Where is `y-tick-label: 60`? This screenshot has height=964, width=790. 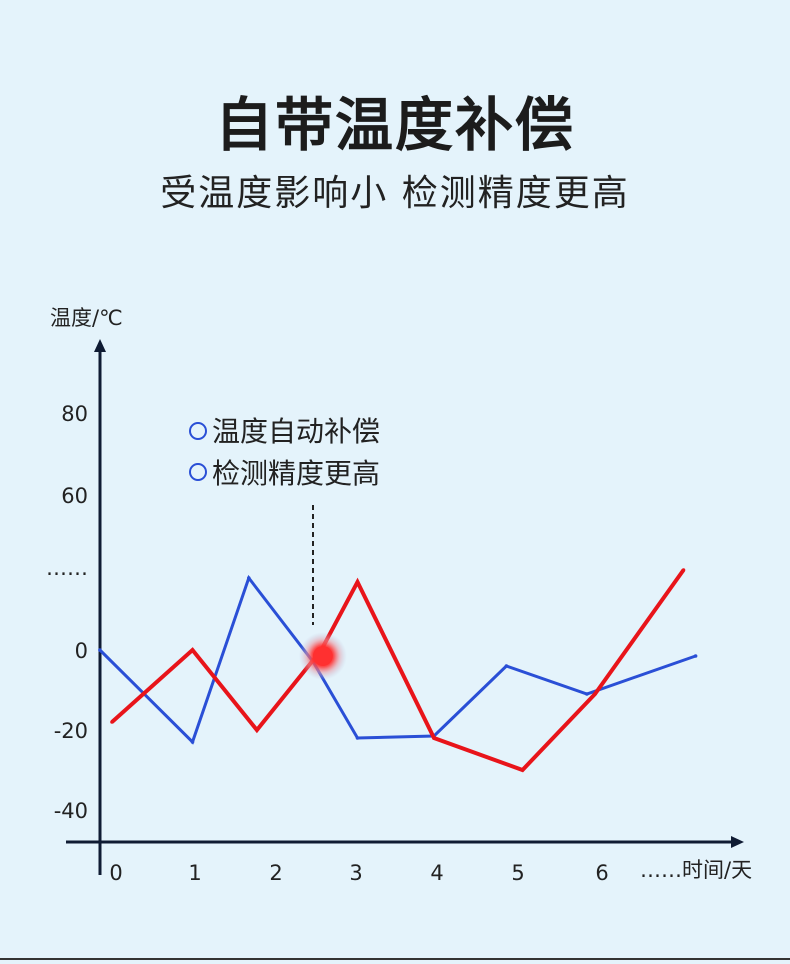
y-tick-label: 60 is located at coordinates (74, 496).